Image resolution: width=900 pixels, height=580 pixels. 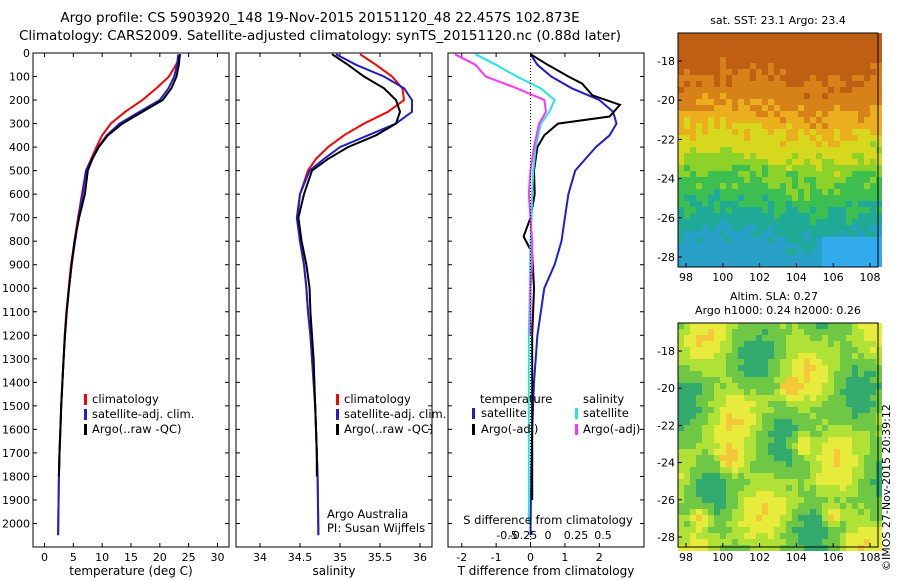 What do you see at coordinates (603, 399) in the screenshot?
I see `legend-salinity-title: salinity` at bounding box center [603, 399].